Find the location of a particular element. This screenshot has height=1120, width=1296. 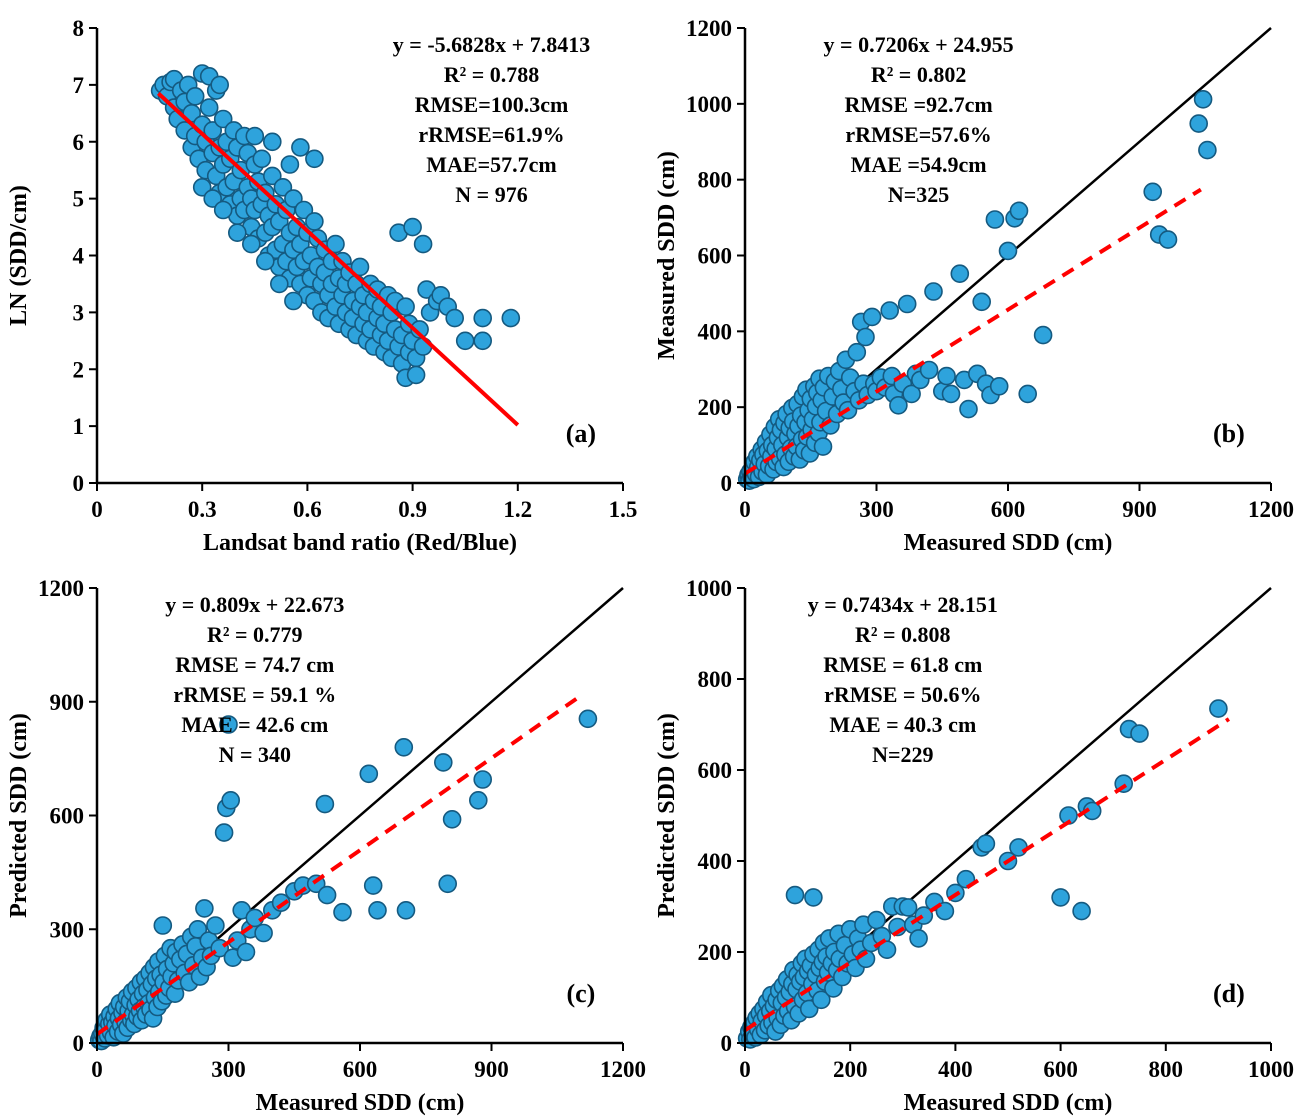

stats-line: rRMSE=57.6% is located at coordinates (918, 134).